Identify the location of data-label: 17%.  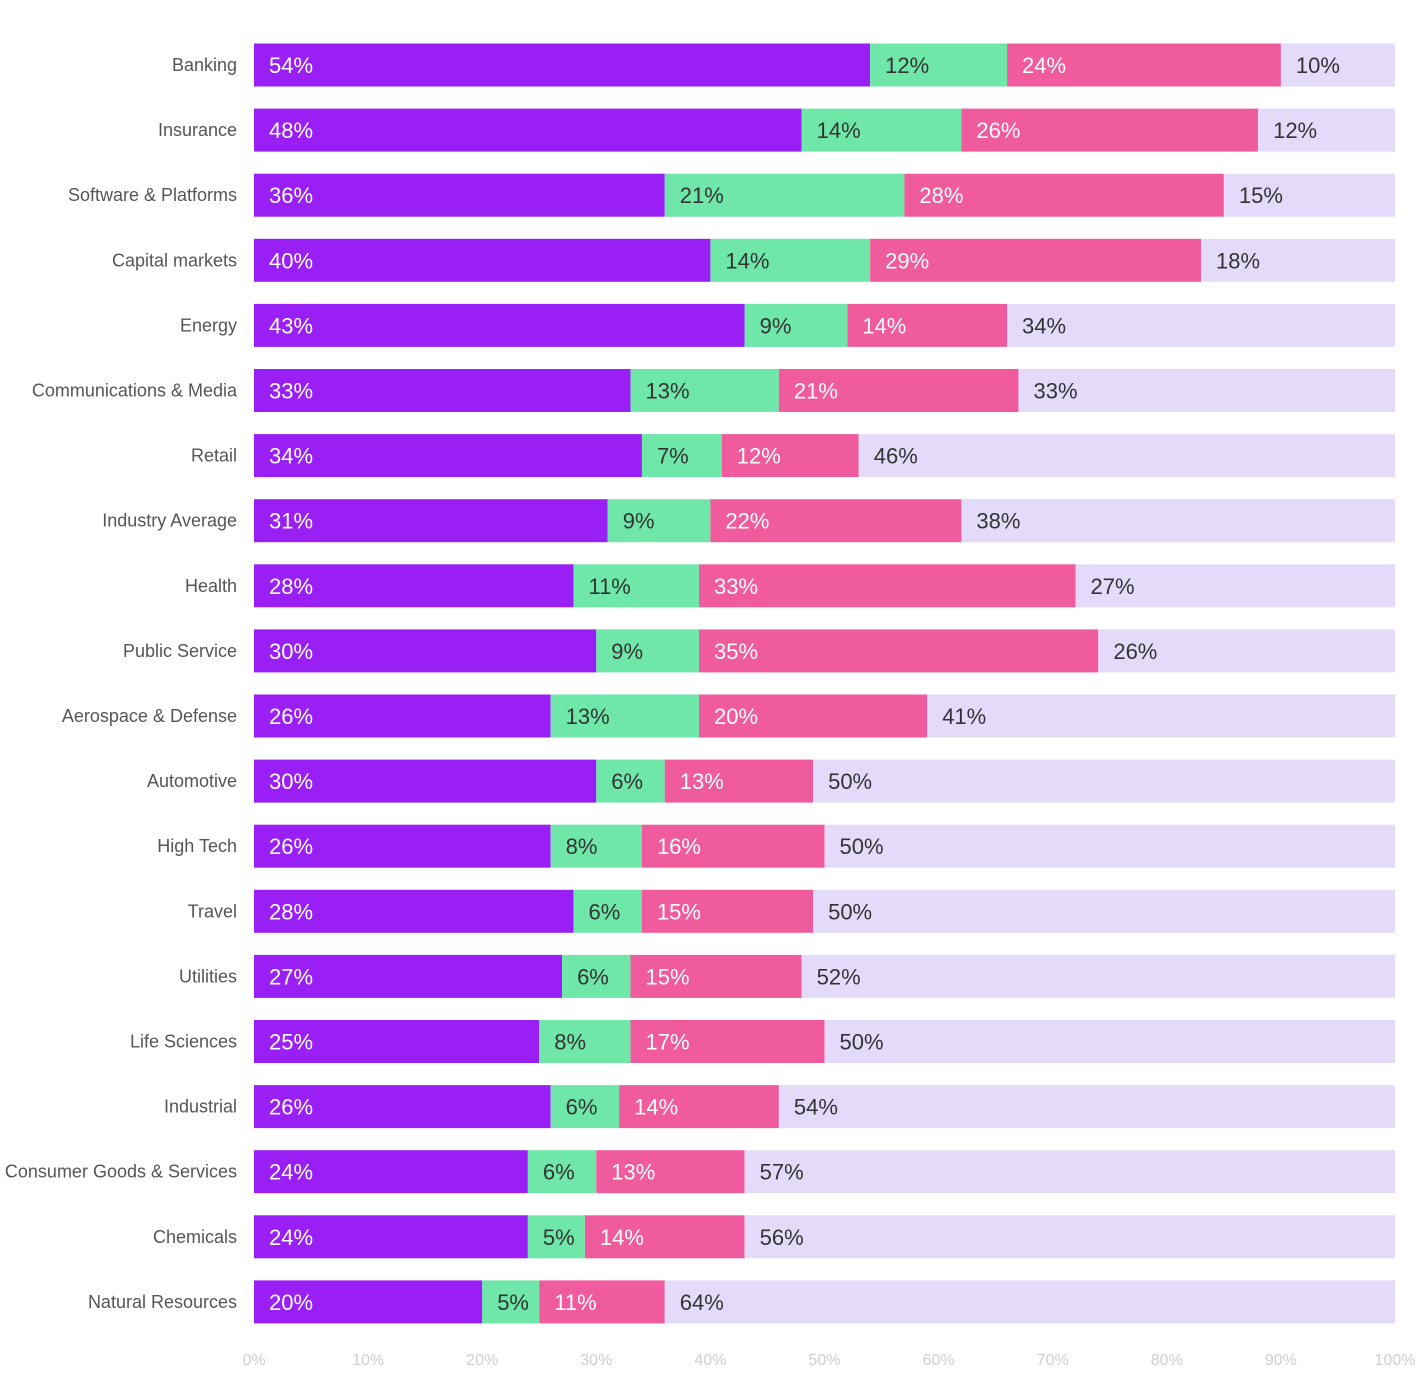
(668, 1042).